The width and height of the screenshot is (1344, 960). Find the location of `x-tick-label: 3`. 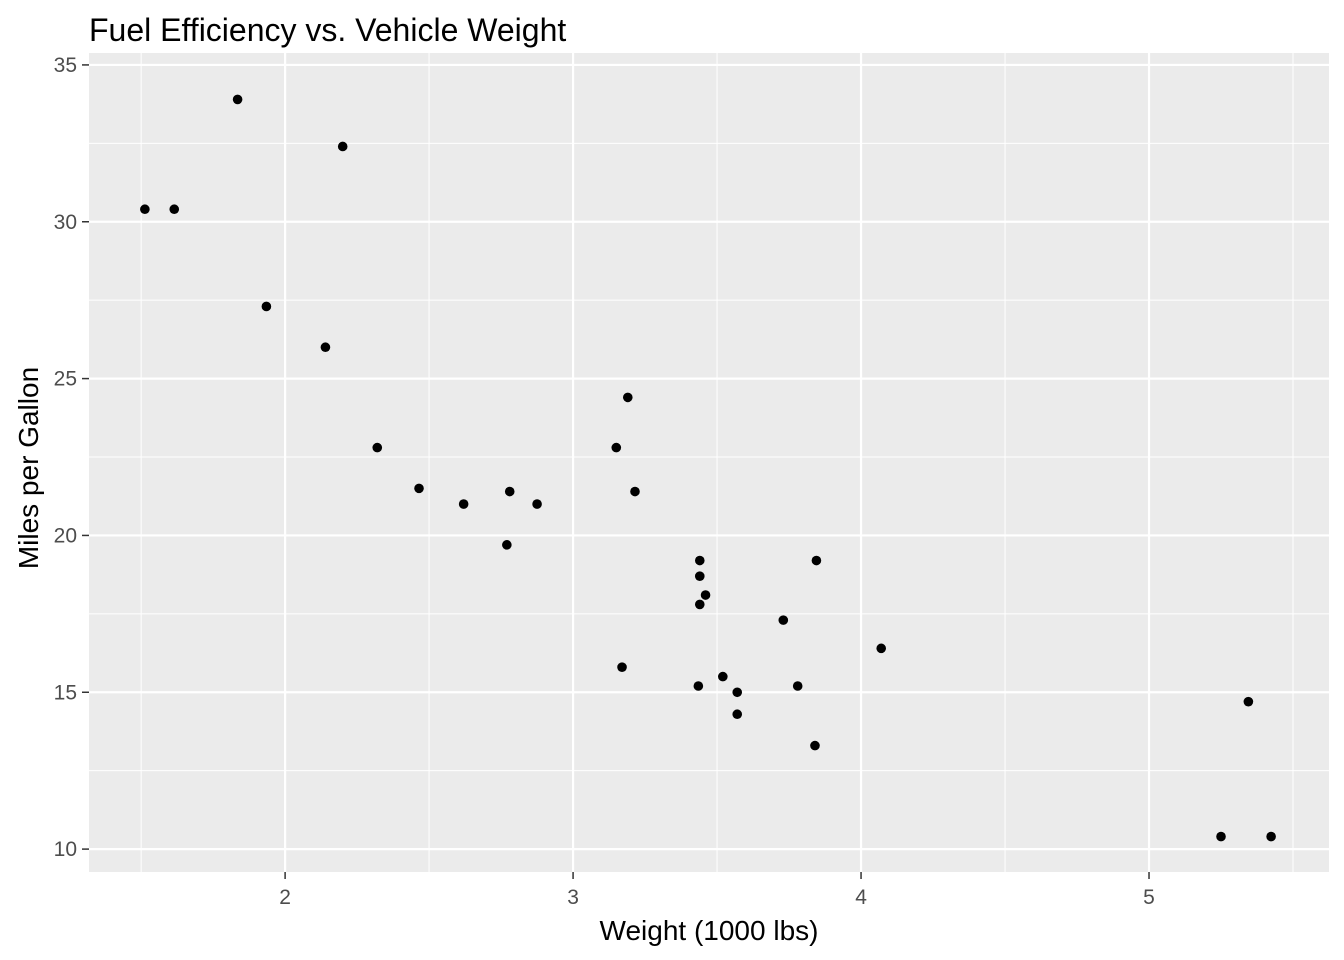

x-tick-label: 3 is located at coordinates (573, 897).